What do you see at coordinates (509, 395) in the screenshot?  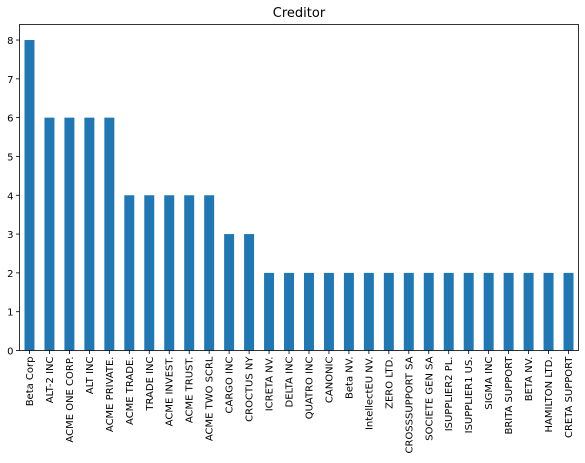 I see `x-tick-label: BRITA SUPPORT` at bounding box center [509, 395].